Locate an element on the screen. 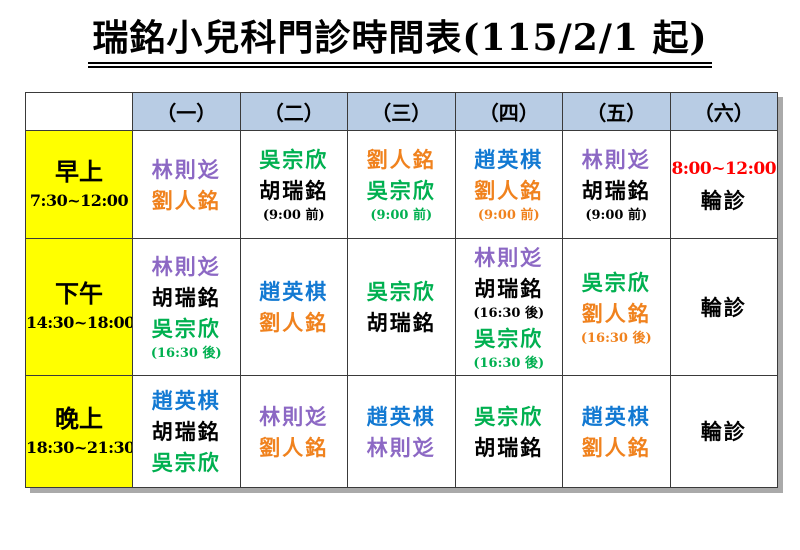 The width and height of the screenshot is (800, 550). day-header-6: （六） is located at coordinates (723, 111).